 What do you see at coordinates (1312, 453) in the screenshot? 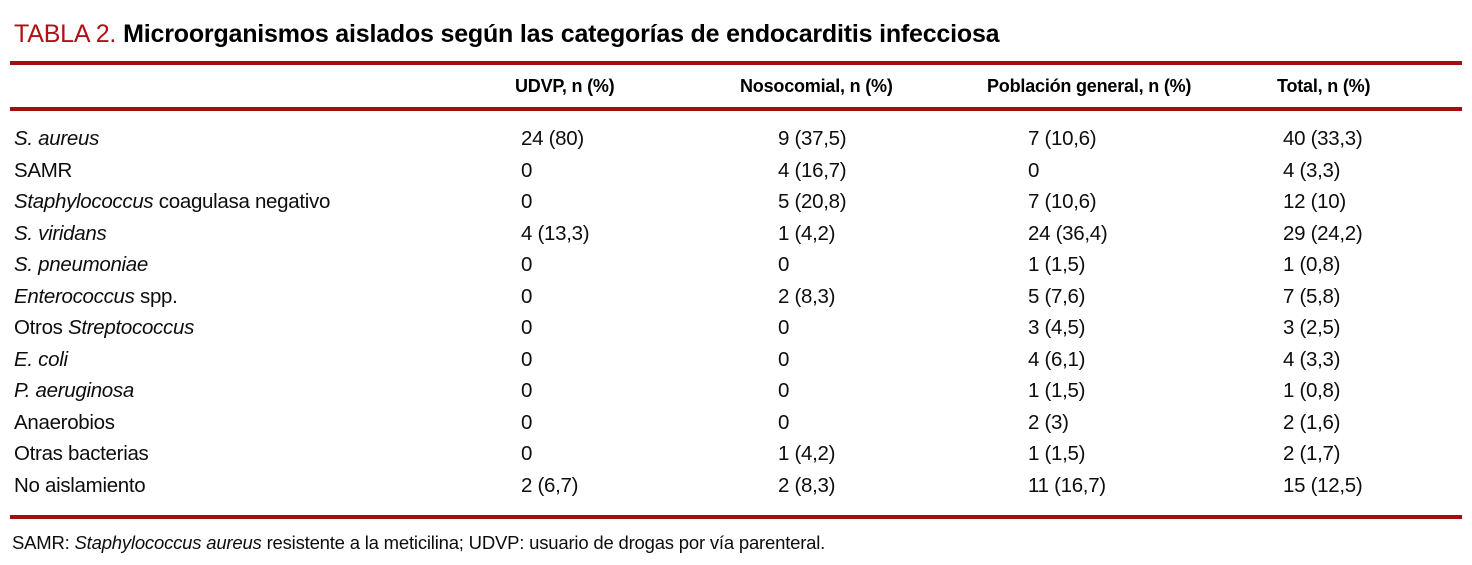
I see `value-cell: 2 (1,7)` at bounding box center [1312, 453].